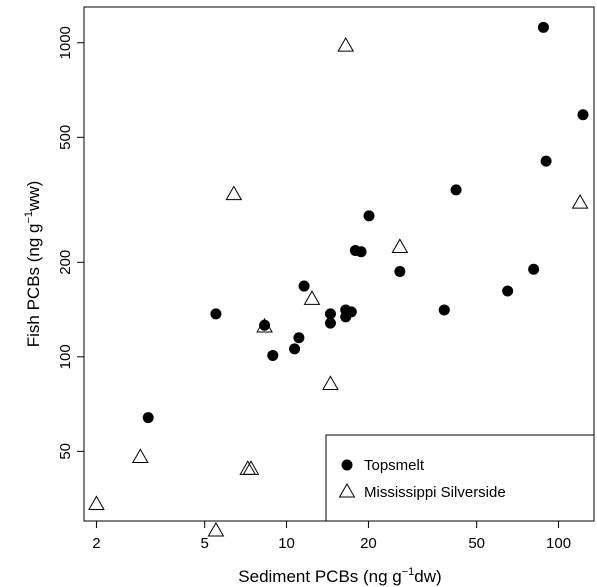 The image size is (597, 587). I want to click on x-tick-label: 2, so click(96, 543).